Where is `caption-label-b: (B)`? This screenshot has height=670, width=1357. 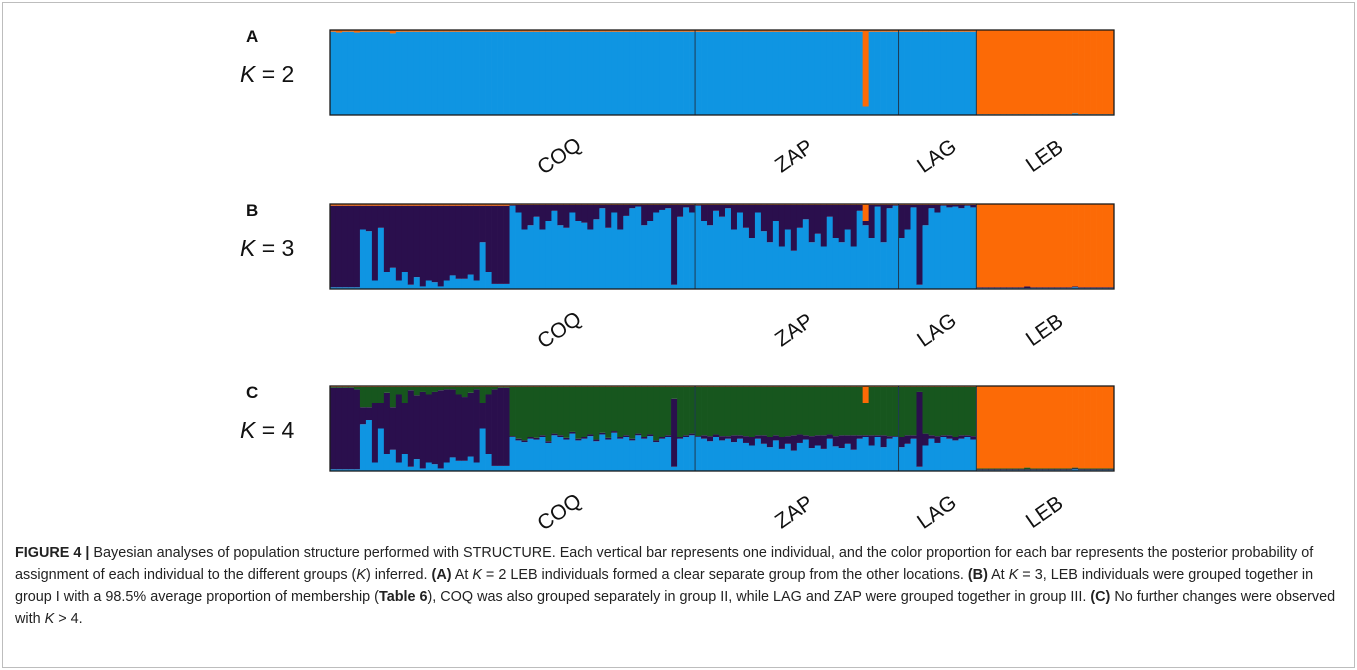 caption-label-b: (B) is located at coordinates (977, 575).